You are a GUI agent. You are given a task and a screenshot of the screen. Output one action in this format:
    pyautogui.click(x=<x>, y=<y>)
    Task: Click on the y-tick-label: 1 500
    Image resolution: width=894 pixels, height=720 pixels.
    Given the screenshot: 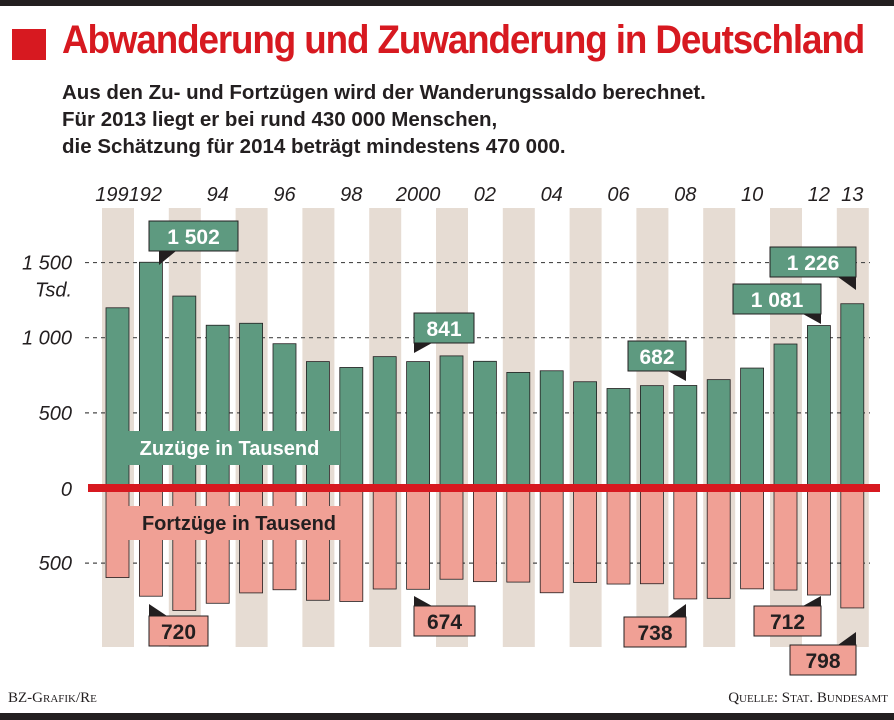 What is the action you would take?
    pyautogui.click(x=47, y=264)
    